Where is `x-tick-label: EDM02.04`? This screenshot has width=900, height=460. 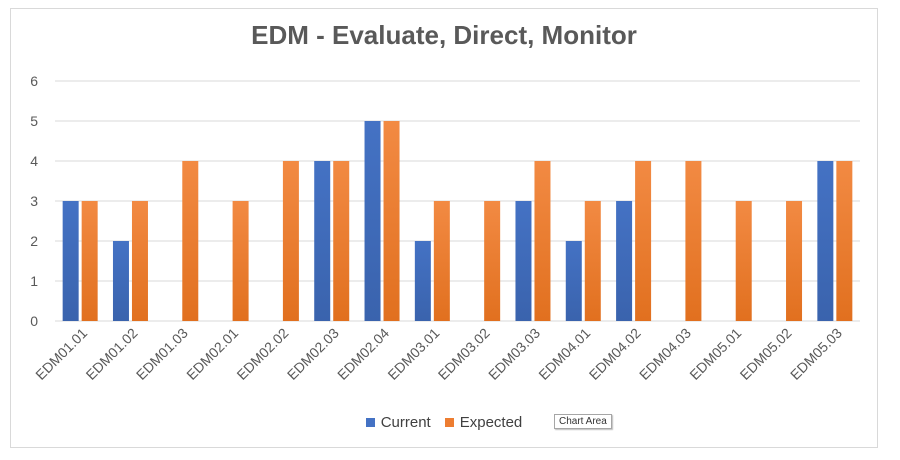
x-tick-label: EDM02.04 is located at coordinates (363, 354).